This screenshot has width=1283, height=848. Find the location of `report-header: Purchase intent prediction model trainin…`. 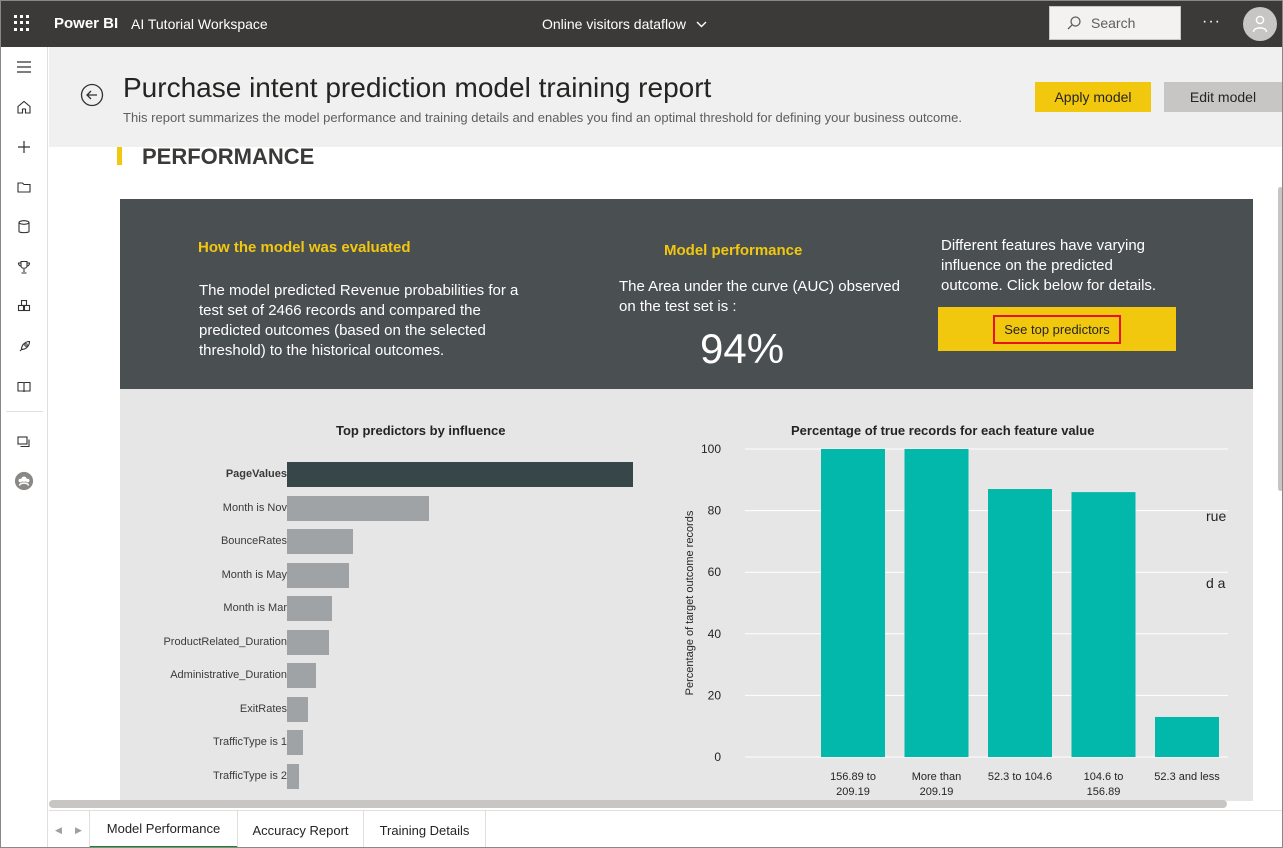

report-header: Purchase intent prediction model trainin… is located at coordinates (665, 97).